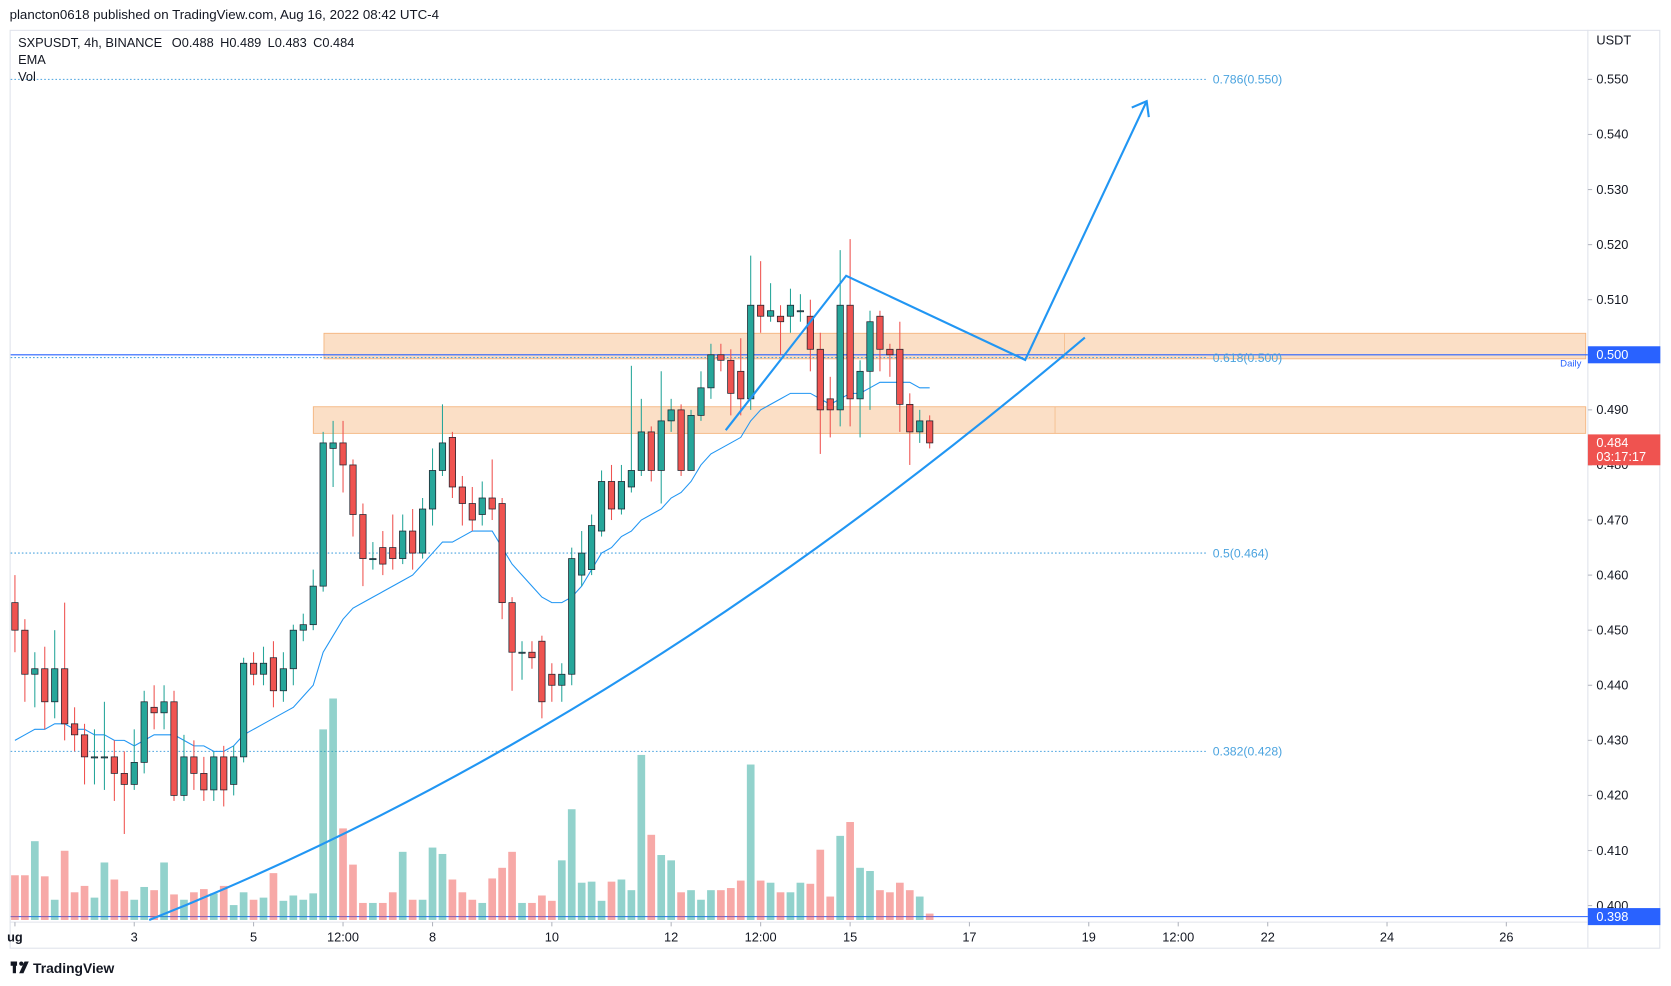 This screenshot has width=1671, height=986. What do you see at coordinates (1612, 740) in the screenshot?
I see `y-tick-label: 0.430` at bounding box center [1612, 740].